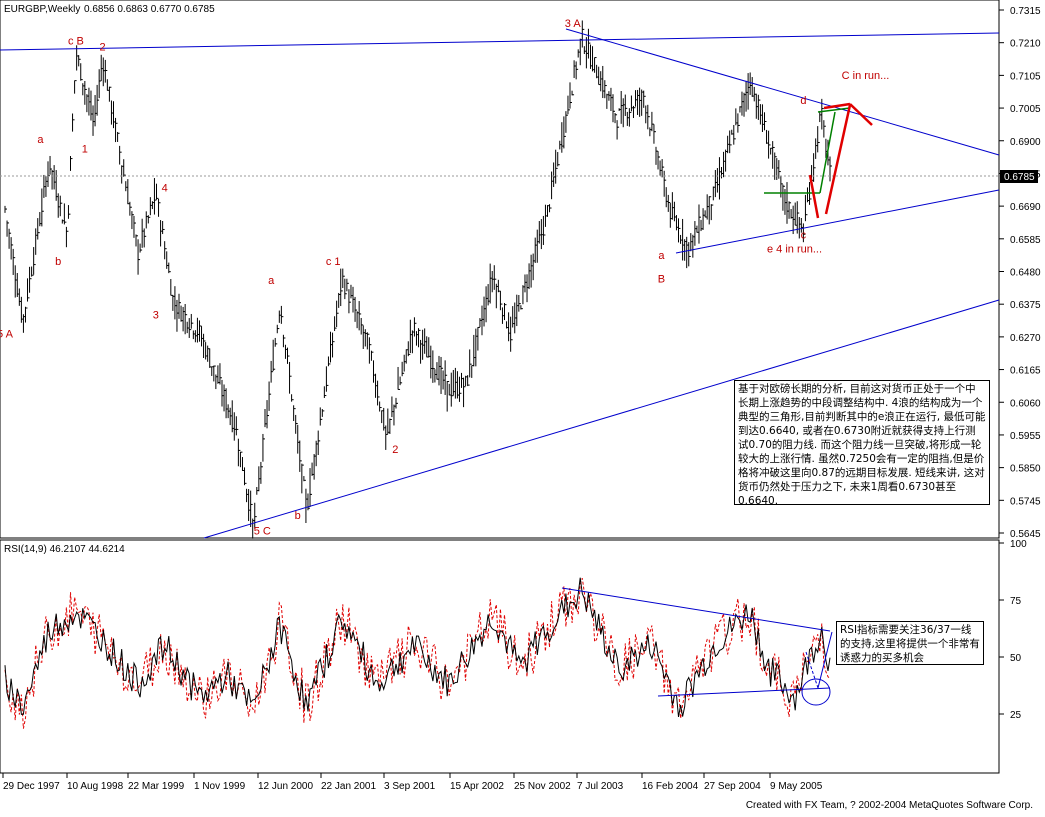 This screenshot has height=817, width=1045. What do you see at coordinates (1025, 11) in the screenshot?
I see `price-tick-label: 0.7315` at bounding box center [1025, 11].